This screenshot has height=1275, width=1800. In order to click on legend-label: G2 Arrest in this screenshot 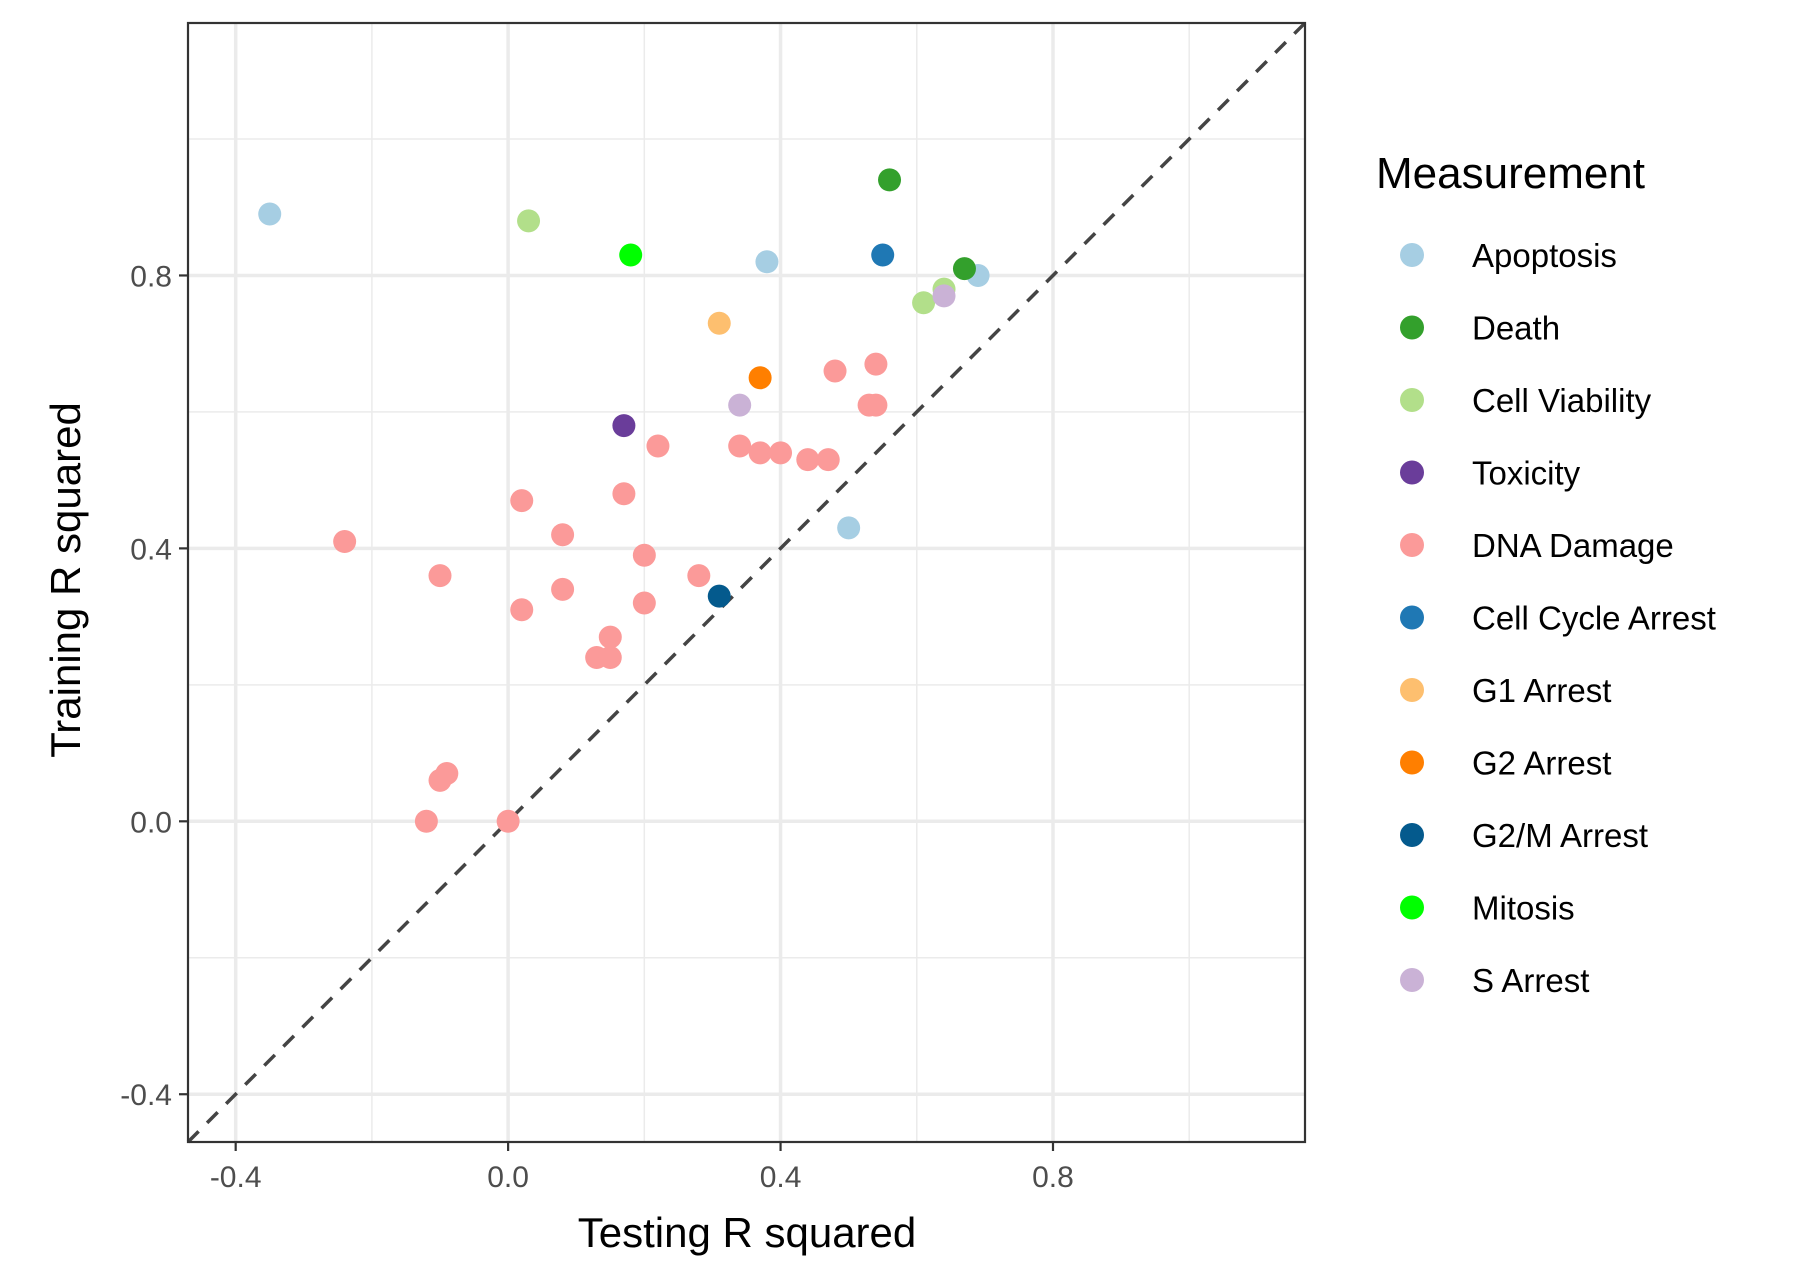, I will do `click(1541, 763)`.